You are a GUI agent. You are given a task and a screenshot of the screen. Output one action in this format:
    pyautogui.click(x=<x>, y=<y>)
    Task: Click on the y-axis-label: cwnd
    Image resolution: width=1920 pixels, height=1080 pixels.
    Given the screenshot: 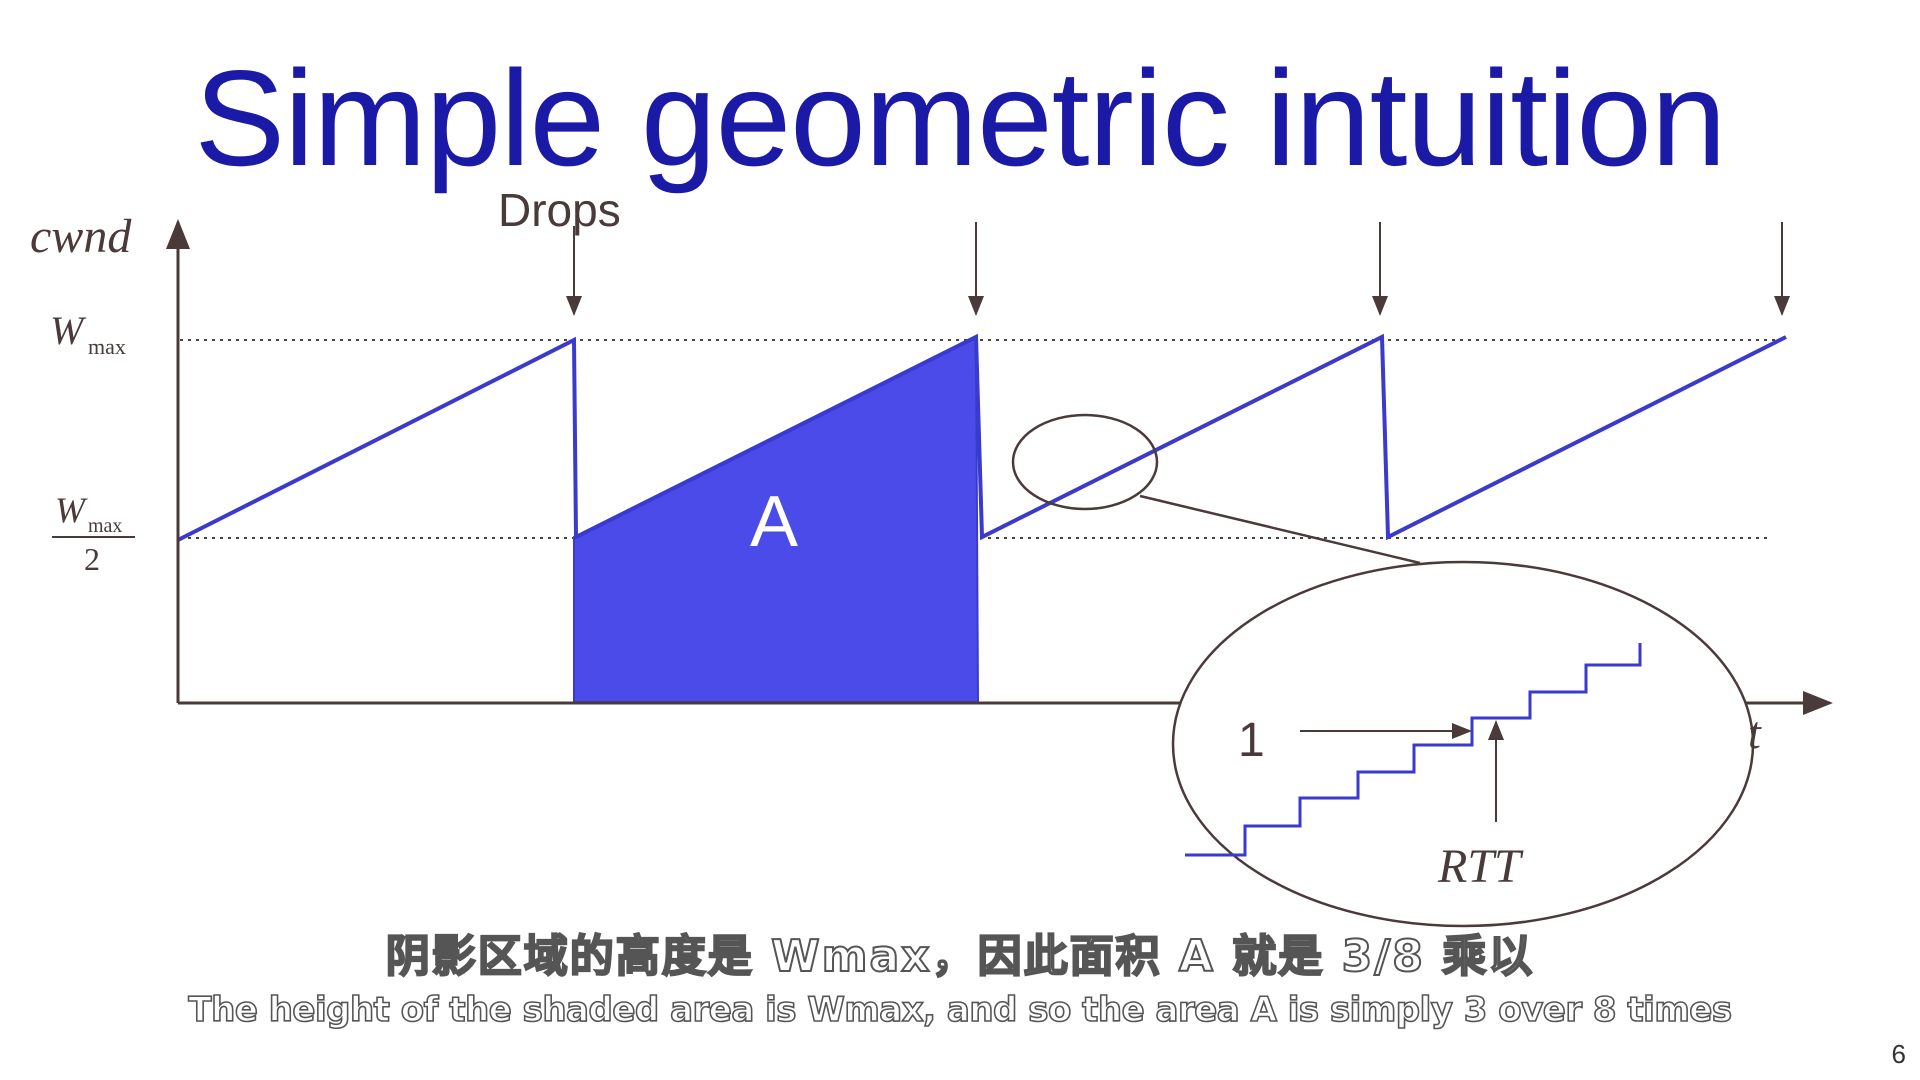 What is the action you would take?
    pyautogui.click(x=81, y=236)
    